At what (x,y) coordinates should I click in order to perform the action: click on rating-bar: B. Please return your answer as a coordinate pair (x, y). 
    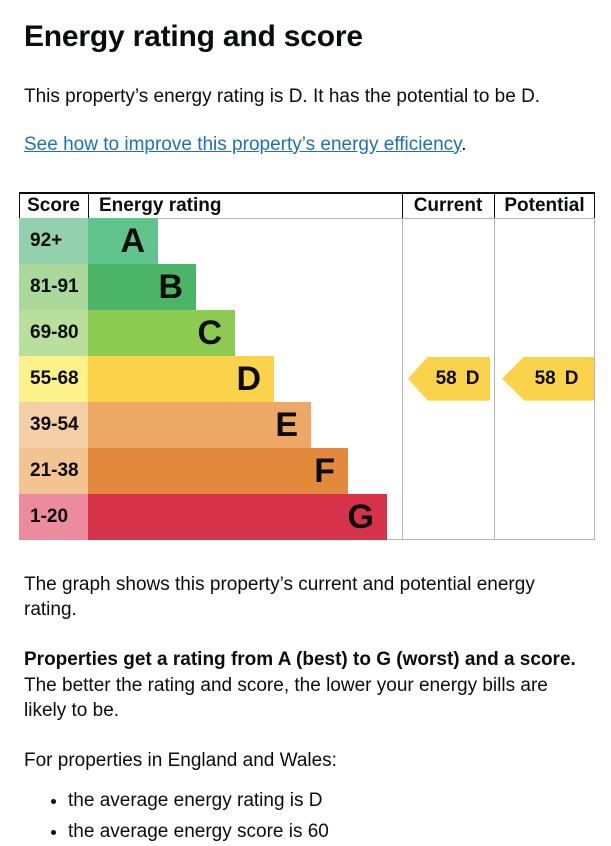
    Looking at the image, I should click on (142, 286).